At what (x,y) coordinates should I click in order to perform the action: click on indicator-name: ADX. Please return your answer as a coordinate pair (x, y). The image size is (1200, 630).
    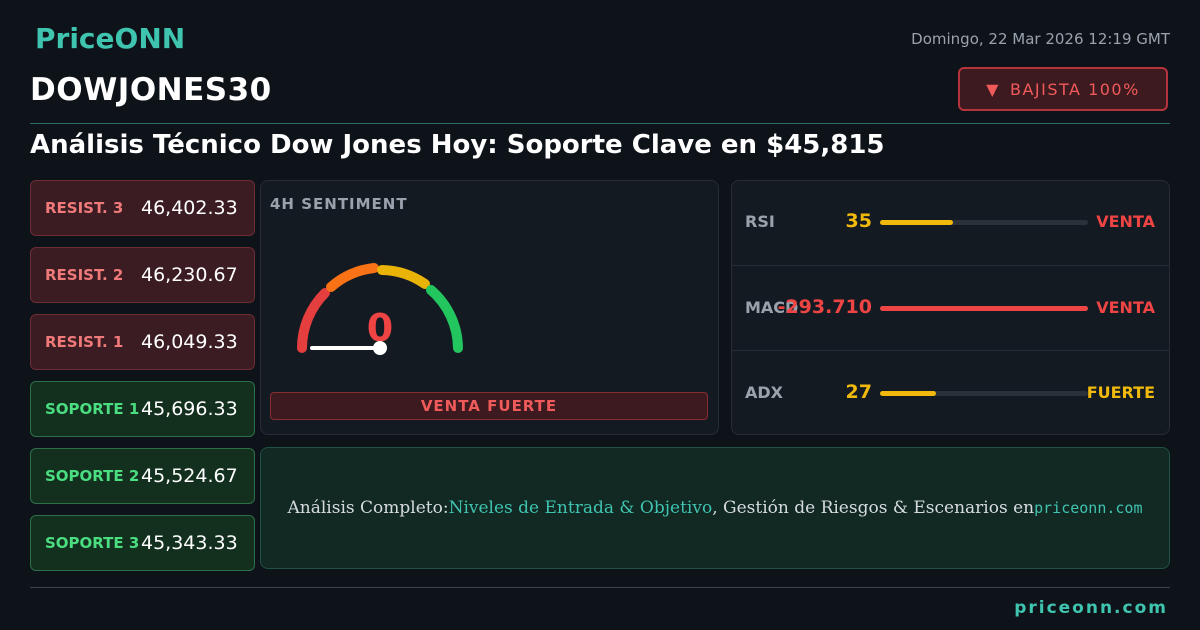
    Looking at the image, I should click on (764, 392).